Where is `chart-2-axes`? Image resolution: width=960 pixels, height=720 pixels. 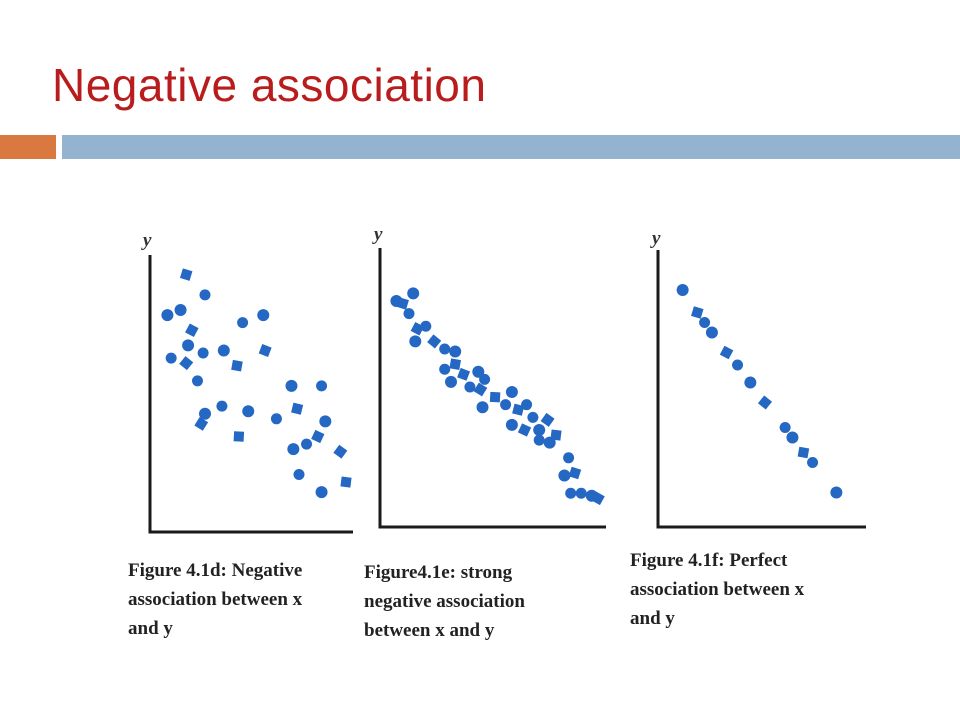
chart-2-axes is located at coordinates (492, 388).